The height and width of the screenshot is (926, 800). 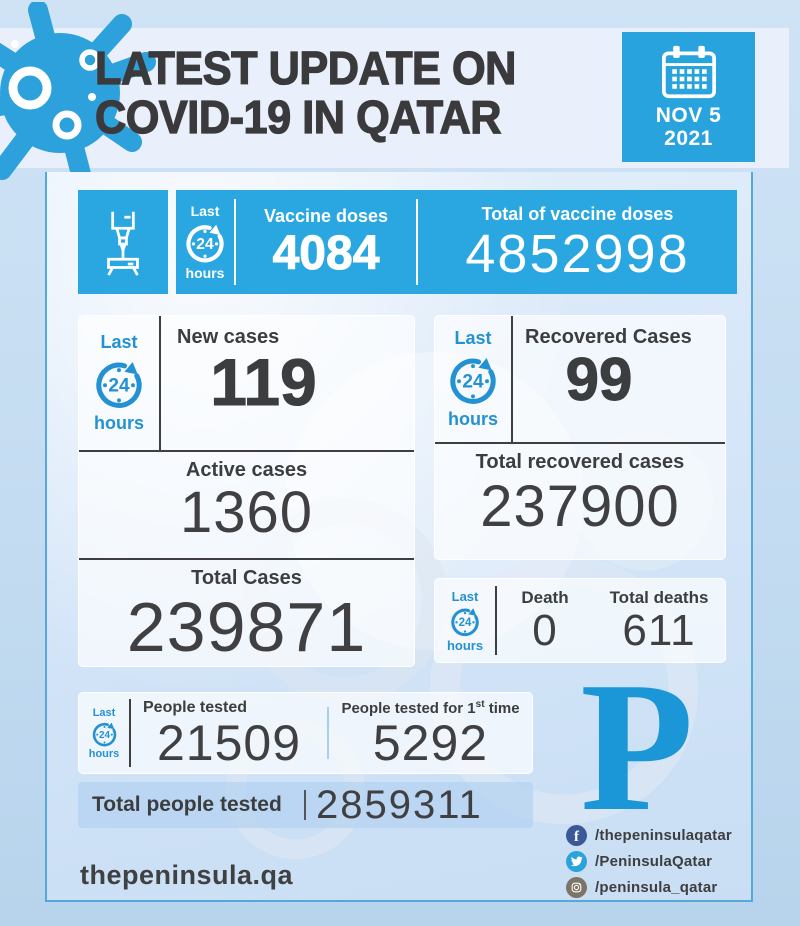 I want to click on website-url: thepeninsula.qa, so click(x=187, y=875).